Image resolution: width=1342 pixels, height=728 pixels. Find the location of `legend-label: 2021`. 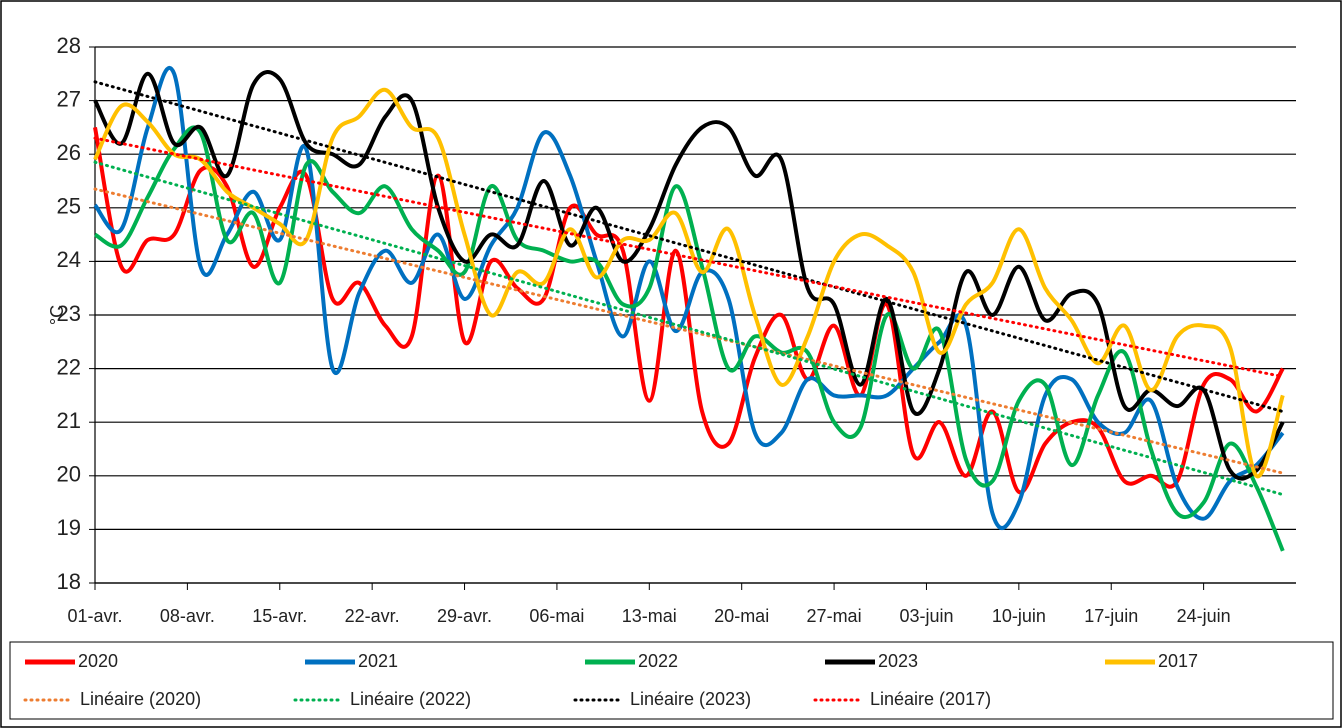

legend-label: 2021 is located at coordinates (378, 661).